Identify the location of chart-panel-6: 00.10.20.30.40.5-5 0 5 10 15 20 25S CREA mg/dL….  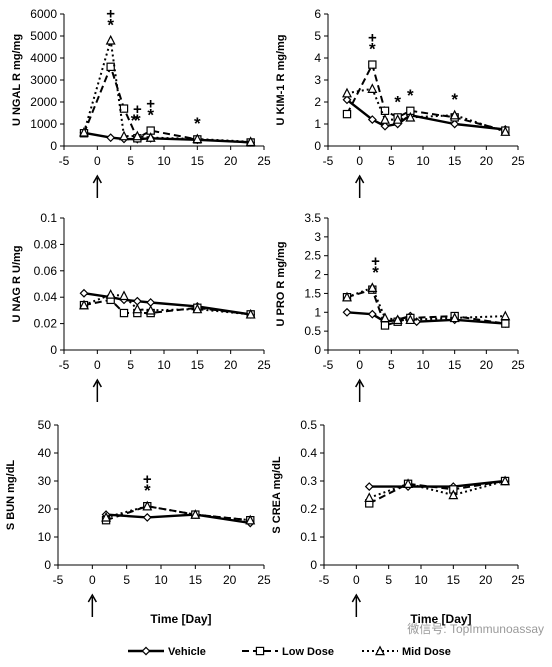
(398, 522).